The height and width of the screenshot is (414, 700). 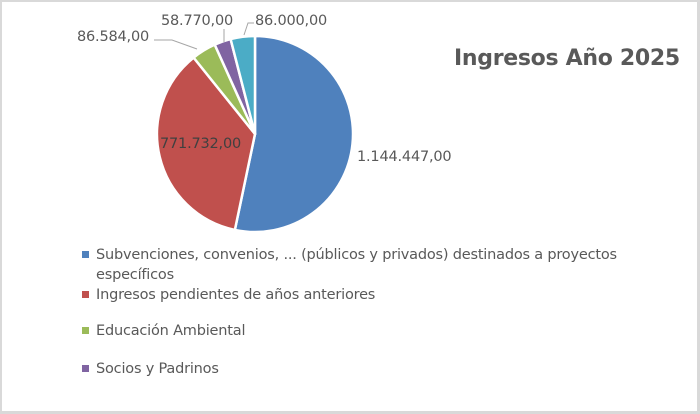 What do you see at coordinates (197, 21) in the screenshot?
I see `data-label-socios: 58.770,00` at bounding box center [197, 21].